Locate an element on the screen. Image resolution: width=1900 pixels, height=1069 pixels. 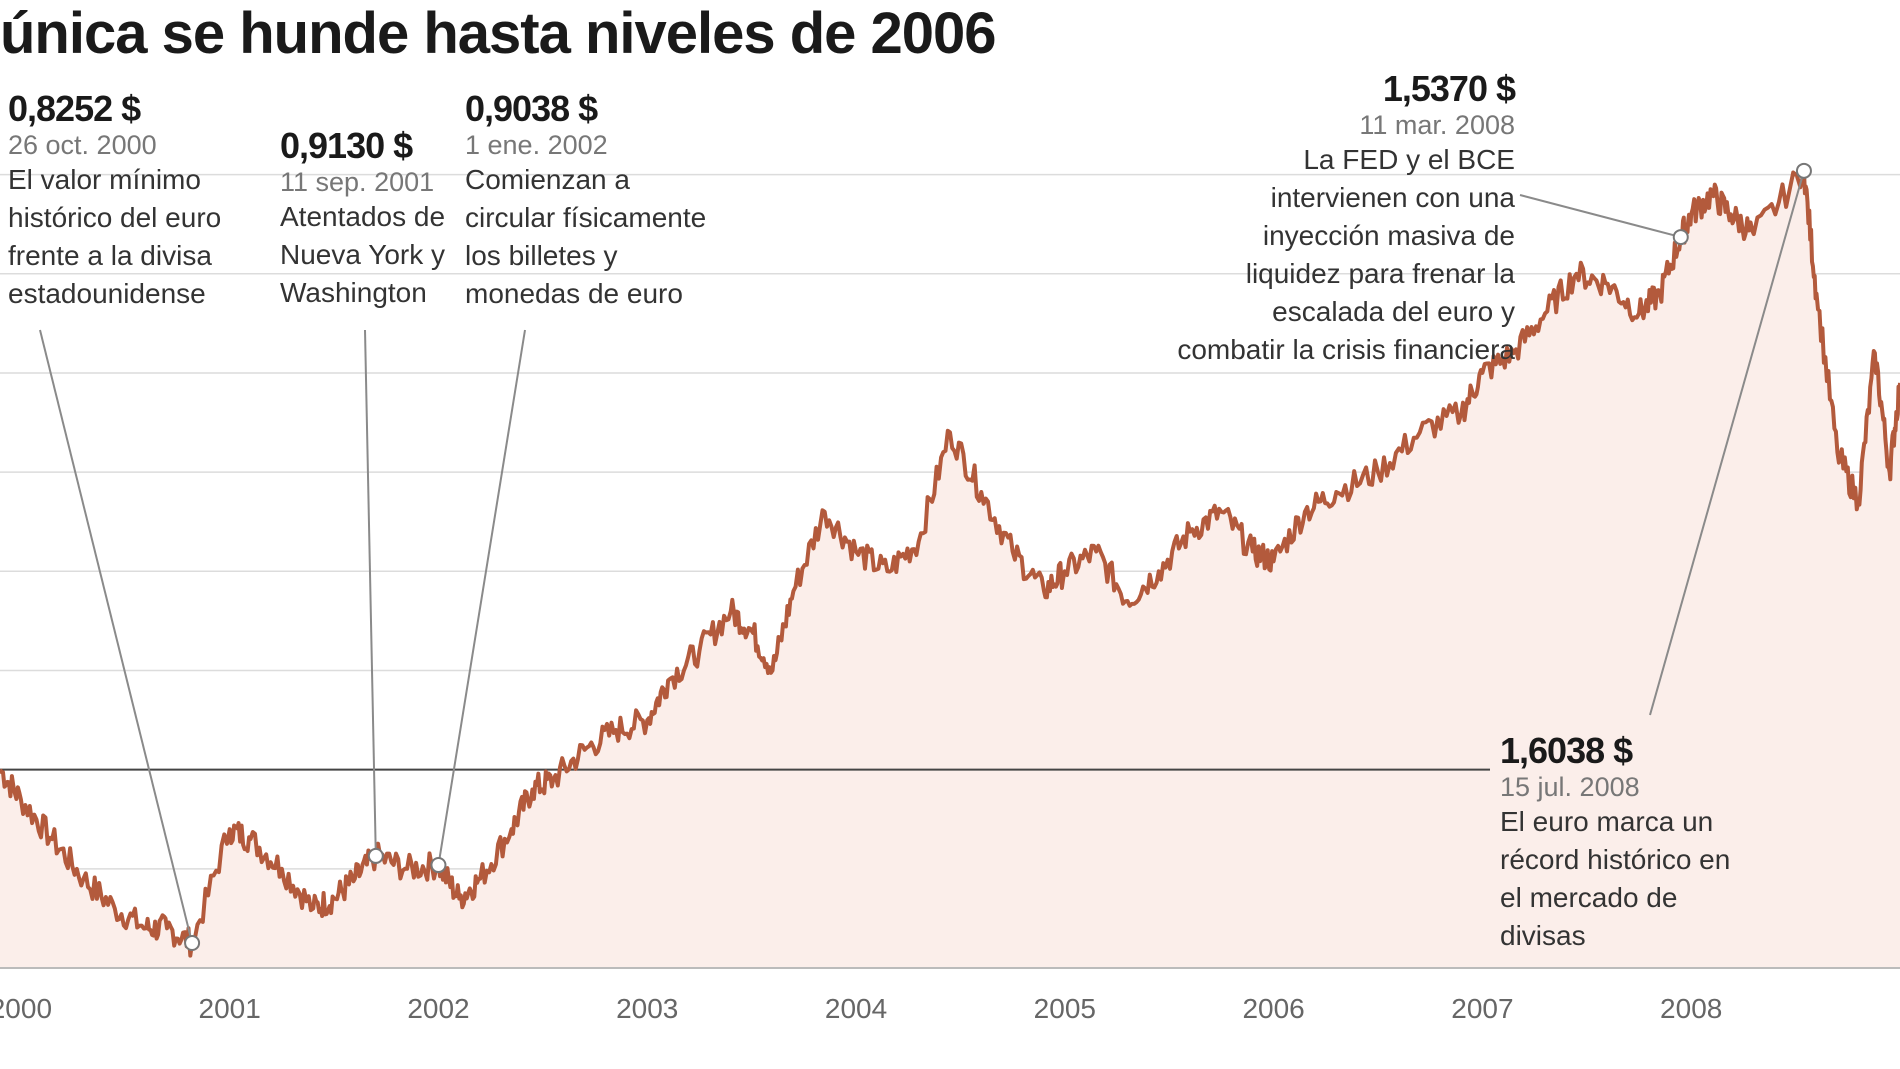
annotation-date: 11 mar. 2008 is located at coordinates (1437, 125).